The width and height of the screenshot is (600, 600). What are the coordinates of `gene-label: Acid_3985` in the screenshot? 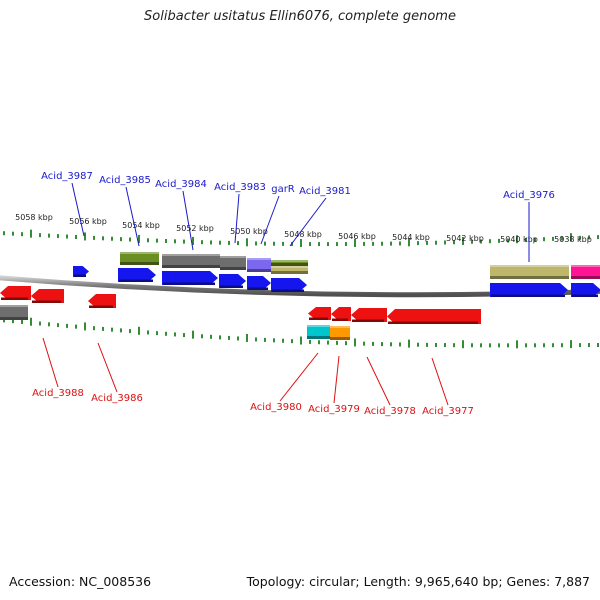 It's located at (125, 180).